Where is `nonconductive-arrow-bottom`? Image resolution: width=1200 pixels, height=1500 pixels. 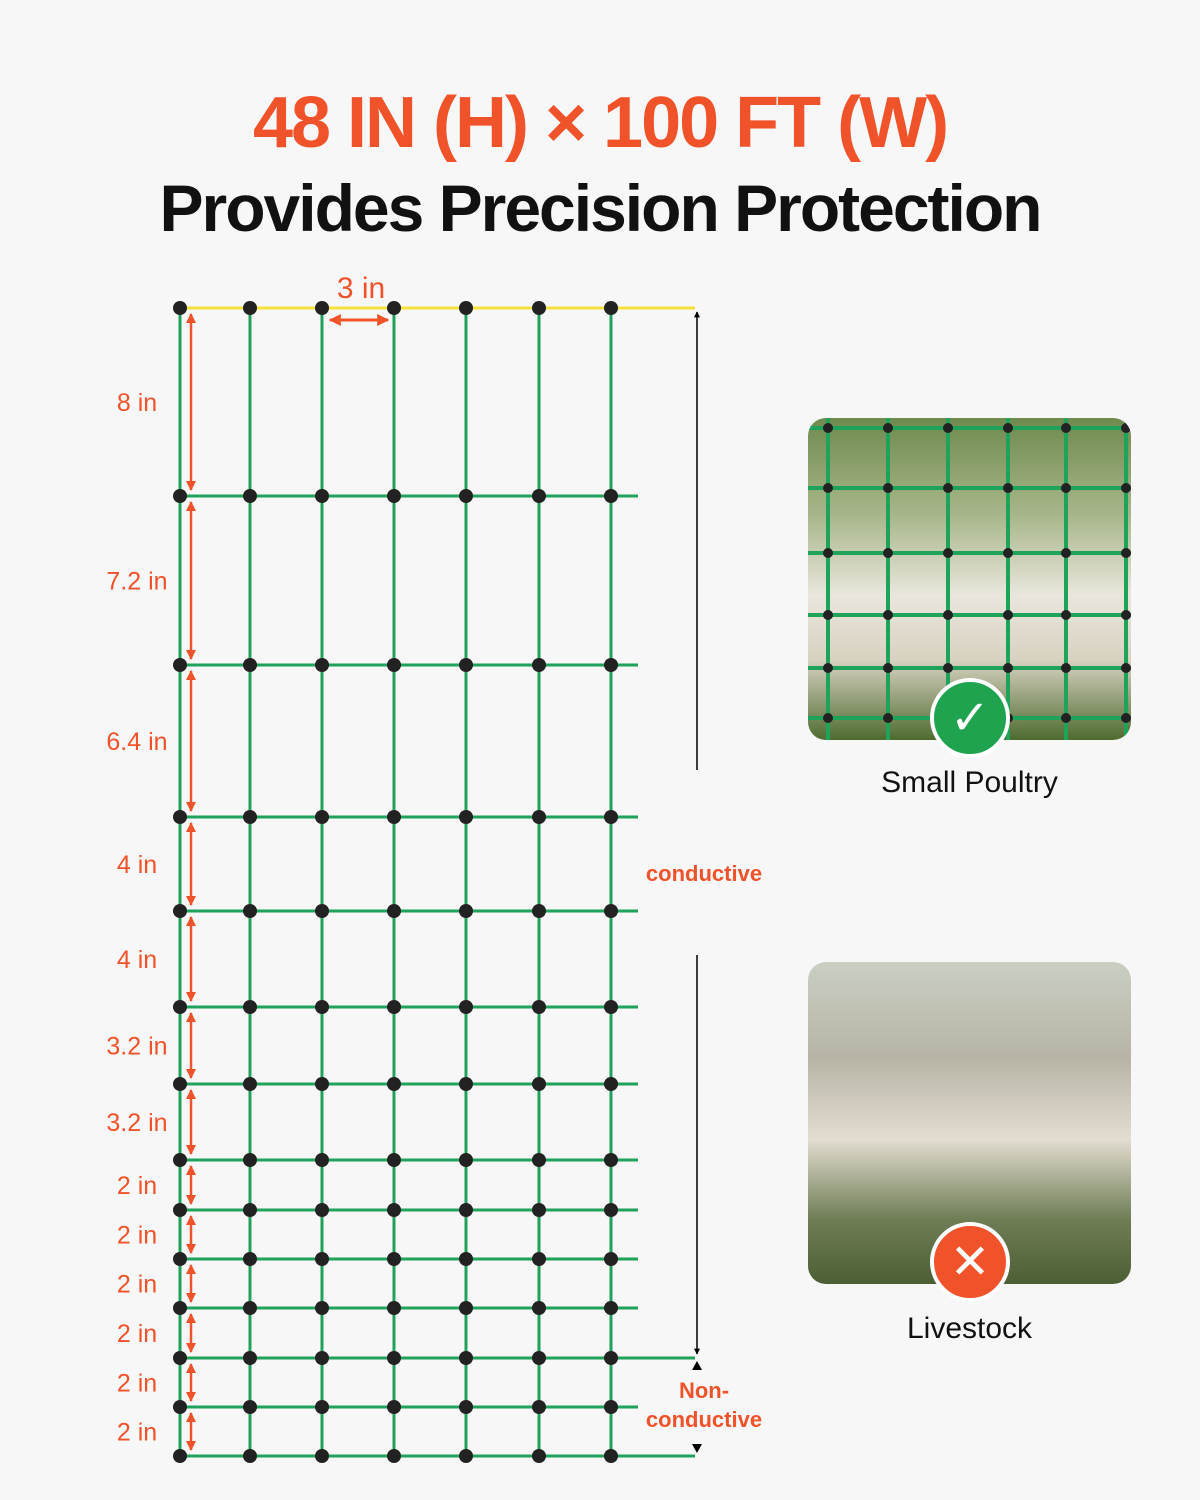
nonconductive-arrow-bottom is located at coordinates (697, 1448).